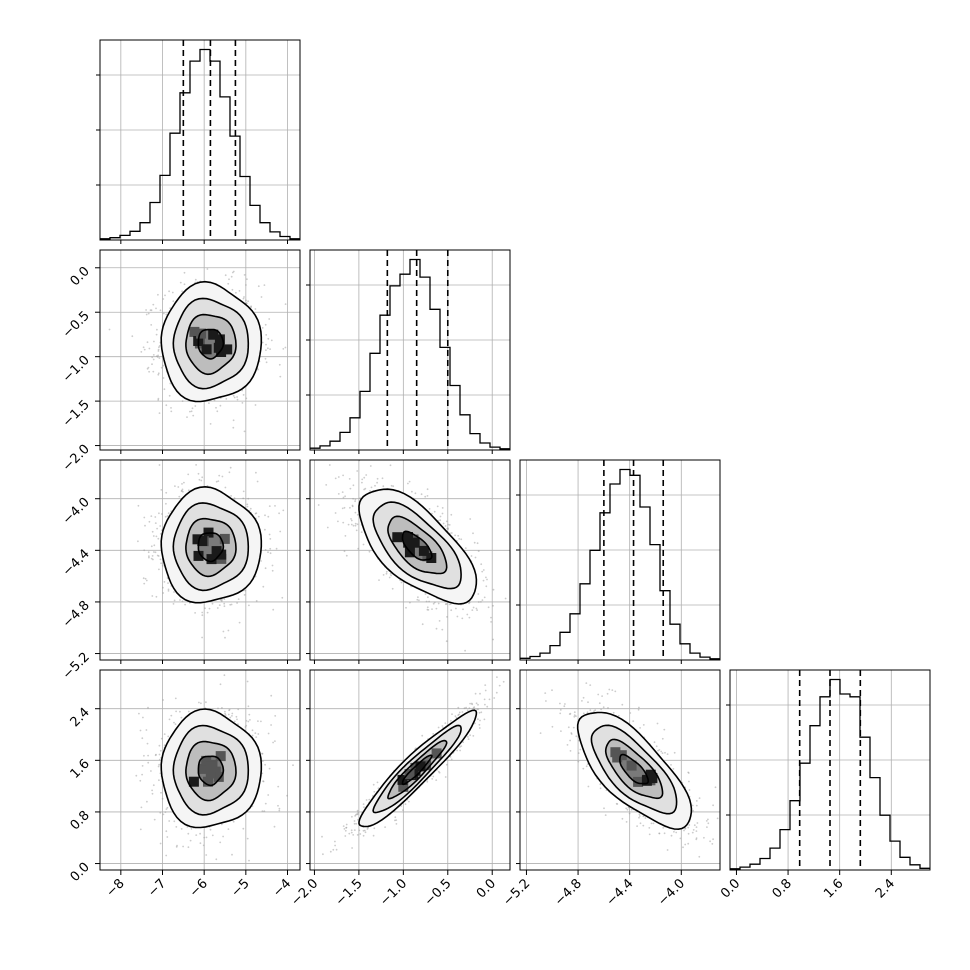 The height and width of the screenshot is (970, 970). I want to click on panel-frame, so click(410, 350).